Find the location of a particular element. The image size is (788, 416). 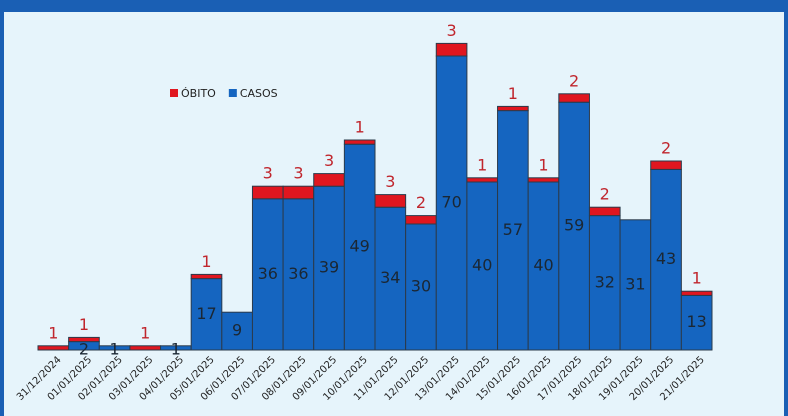

data-label: 32 is located at coordinates (605, 281).